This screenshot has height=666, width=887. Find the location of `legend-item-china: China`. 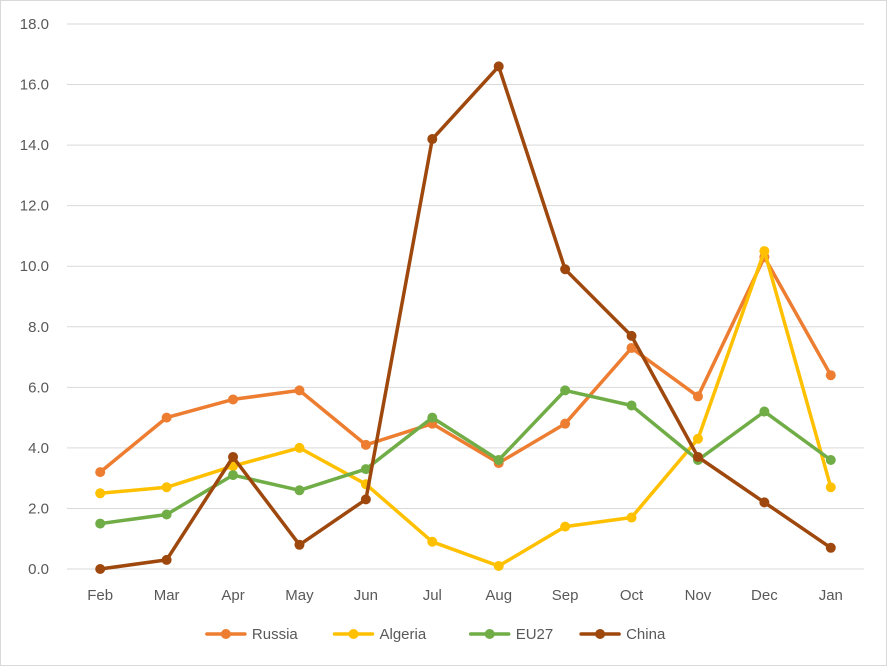

legend-item-china: China is located at coordinates (622, 634).